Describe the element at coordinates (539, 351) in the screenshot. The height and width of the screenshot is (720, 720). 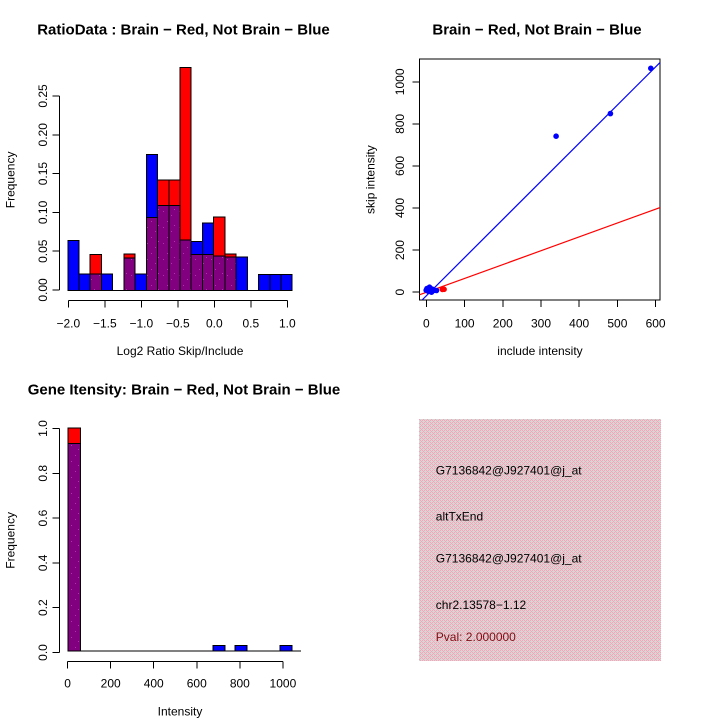
I see `svg-text: include intensity` at that location.